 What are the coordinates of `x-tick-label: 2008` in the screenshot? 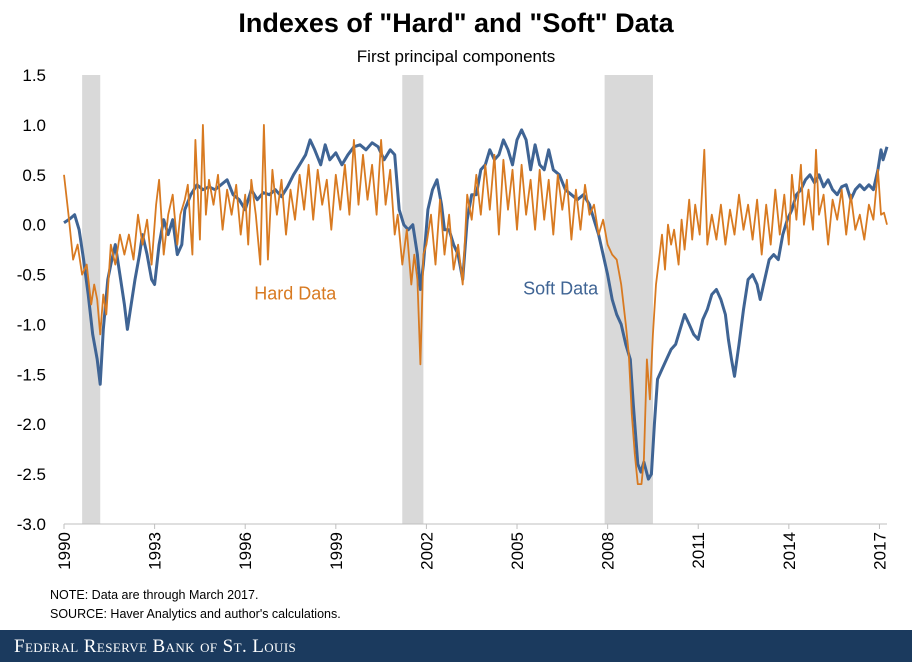 It's located at (608, 551).